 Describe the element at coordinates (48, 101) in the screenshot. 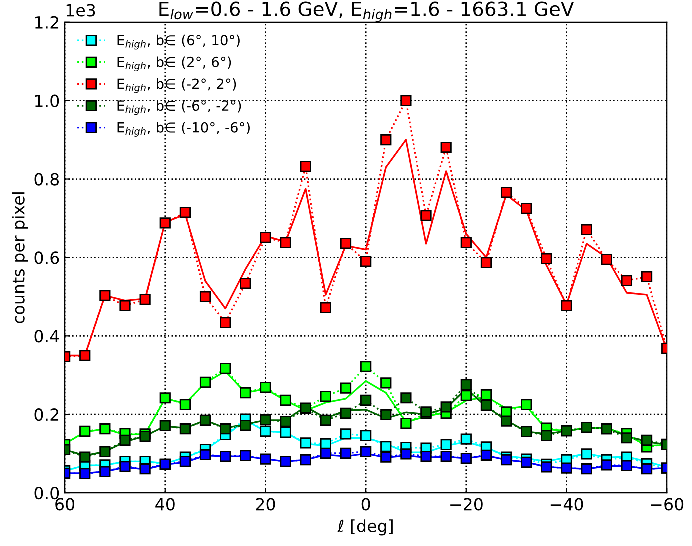

I see `y-tick-label: 1.0` at that location.